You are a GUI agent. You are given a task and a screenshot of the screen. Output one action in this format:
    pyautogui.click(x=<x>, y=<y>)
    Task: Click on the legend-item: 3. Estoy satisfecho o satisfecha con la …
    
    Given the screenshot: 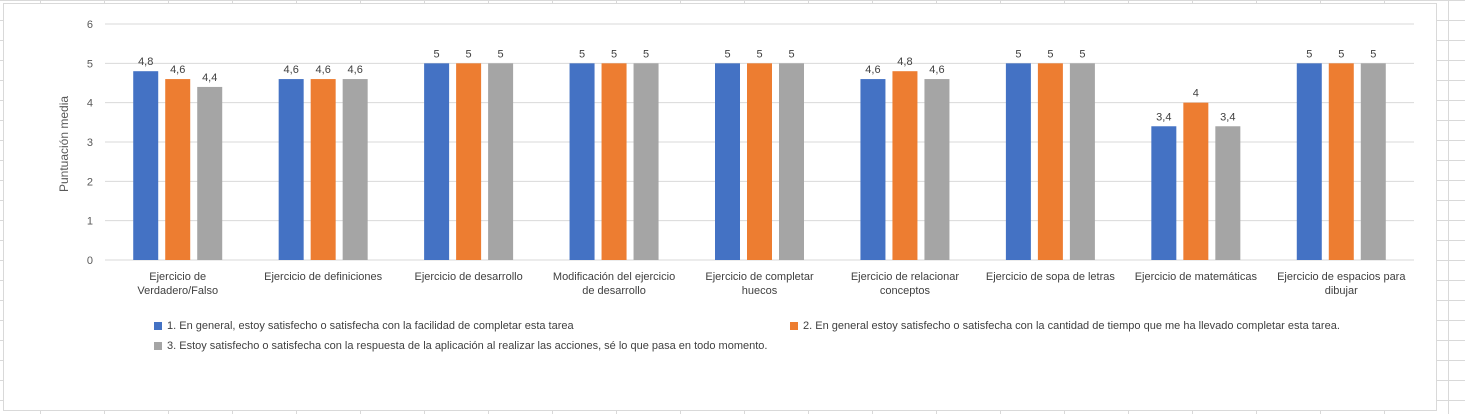 What is the action you would take?
    pyautogui.click(x=460, y=346)
    